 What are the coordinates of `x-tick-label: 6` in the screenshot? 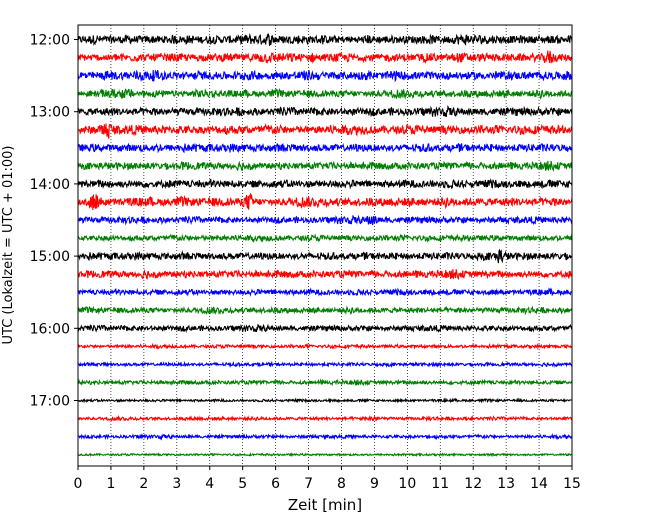 It's located at (275, 484).